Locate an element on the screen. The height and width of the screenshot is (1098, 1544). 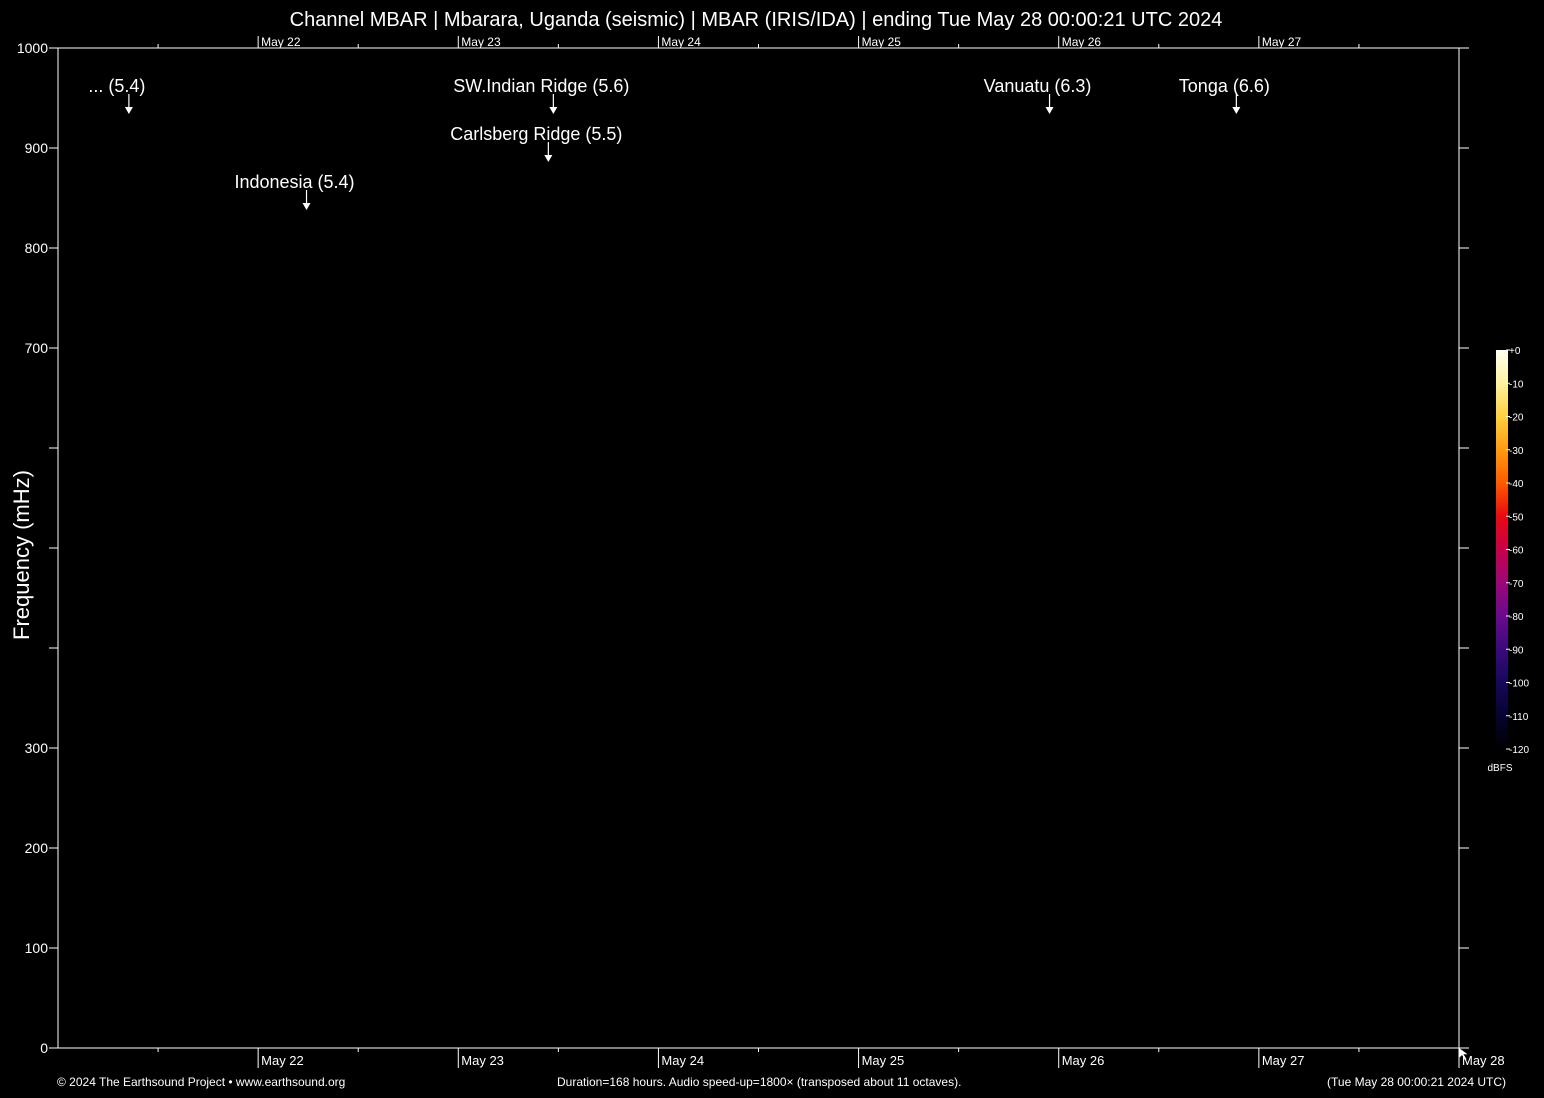
colorbar is located at coordinates (1502, 549).